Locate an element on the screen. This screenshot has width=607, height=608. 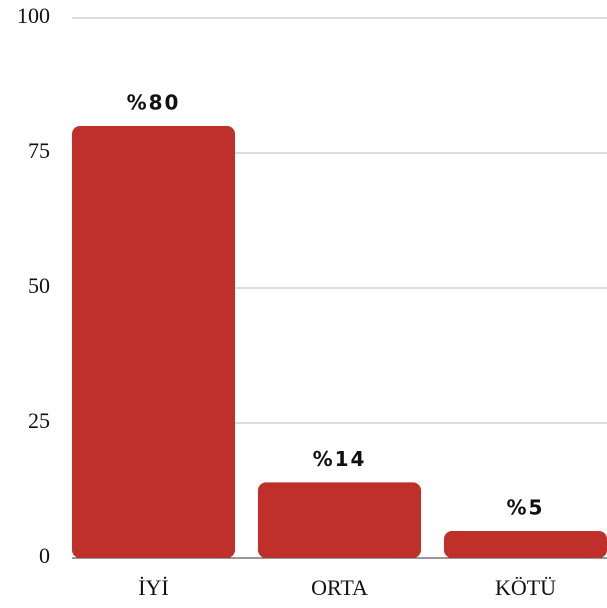
y-tick-label: 100 is located at coordinates (33, 15).